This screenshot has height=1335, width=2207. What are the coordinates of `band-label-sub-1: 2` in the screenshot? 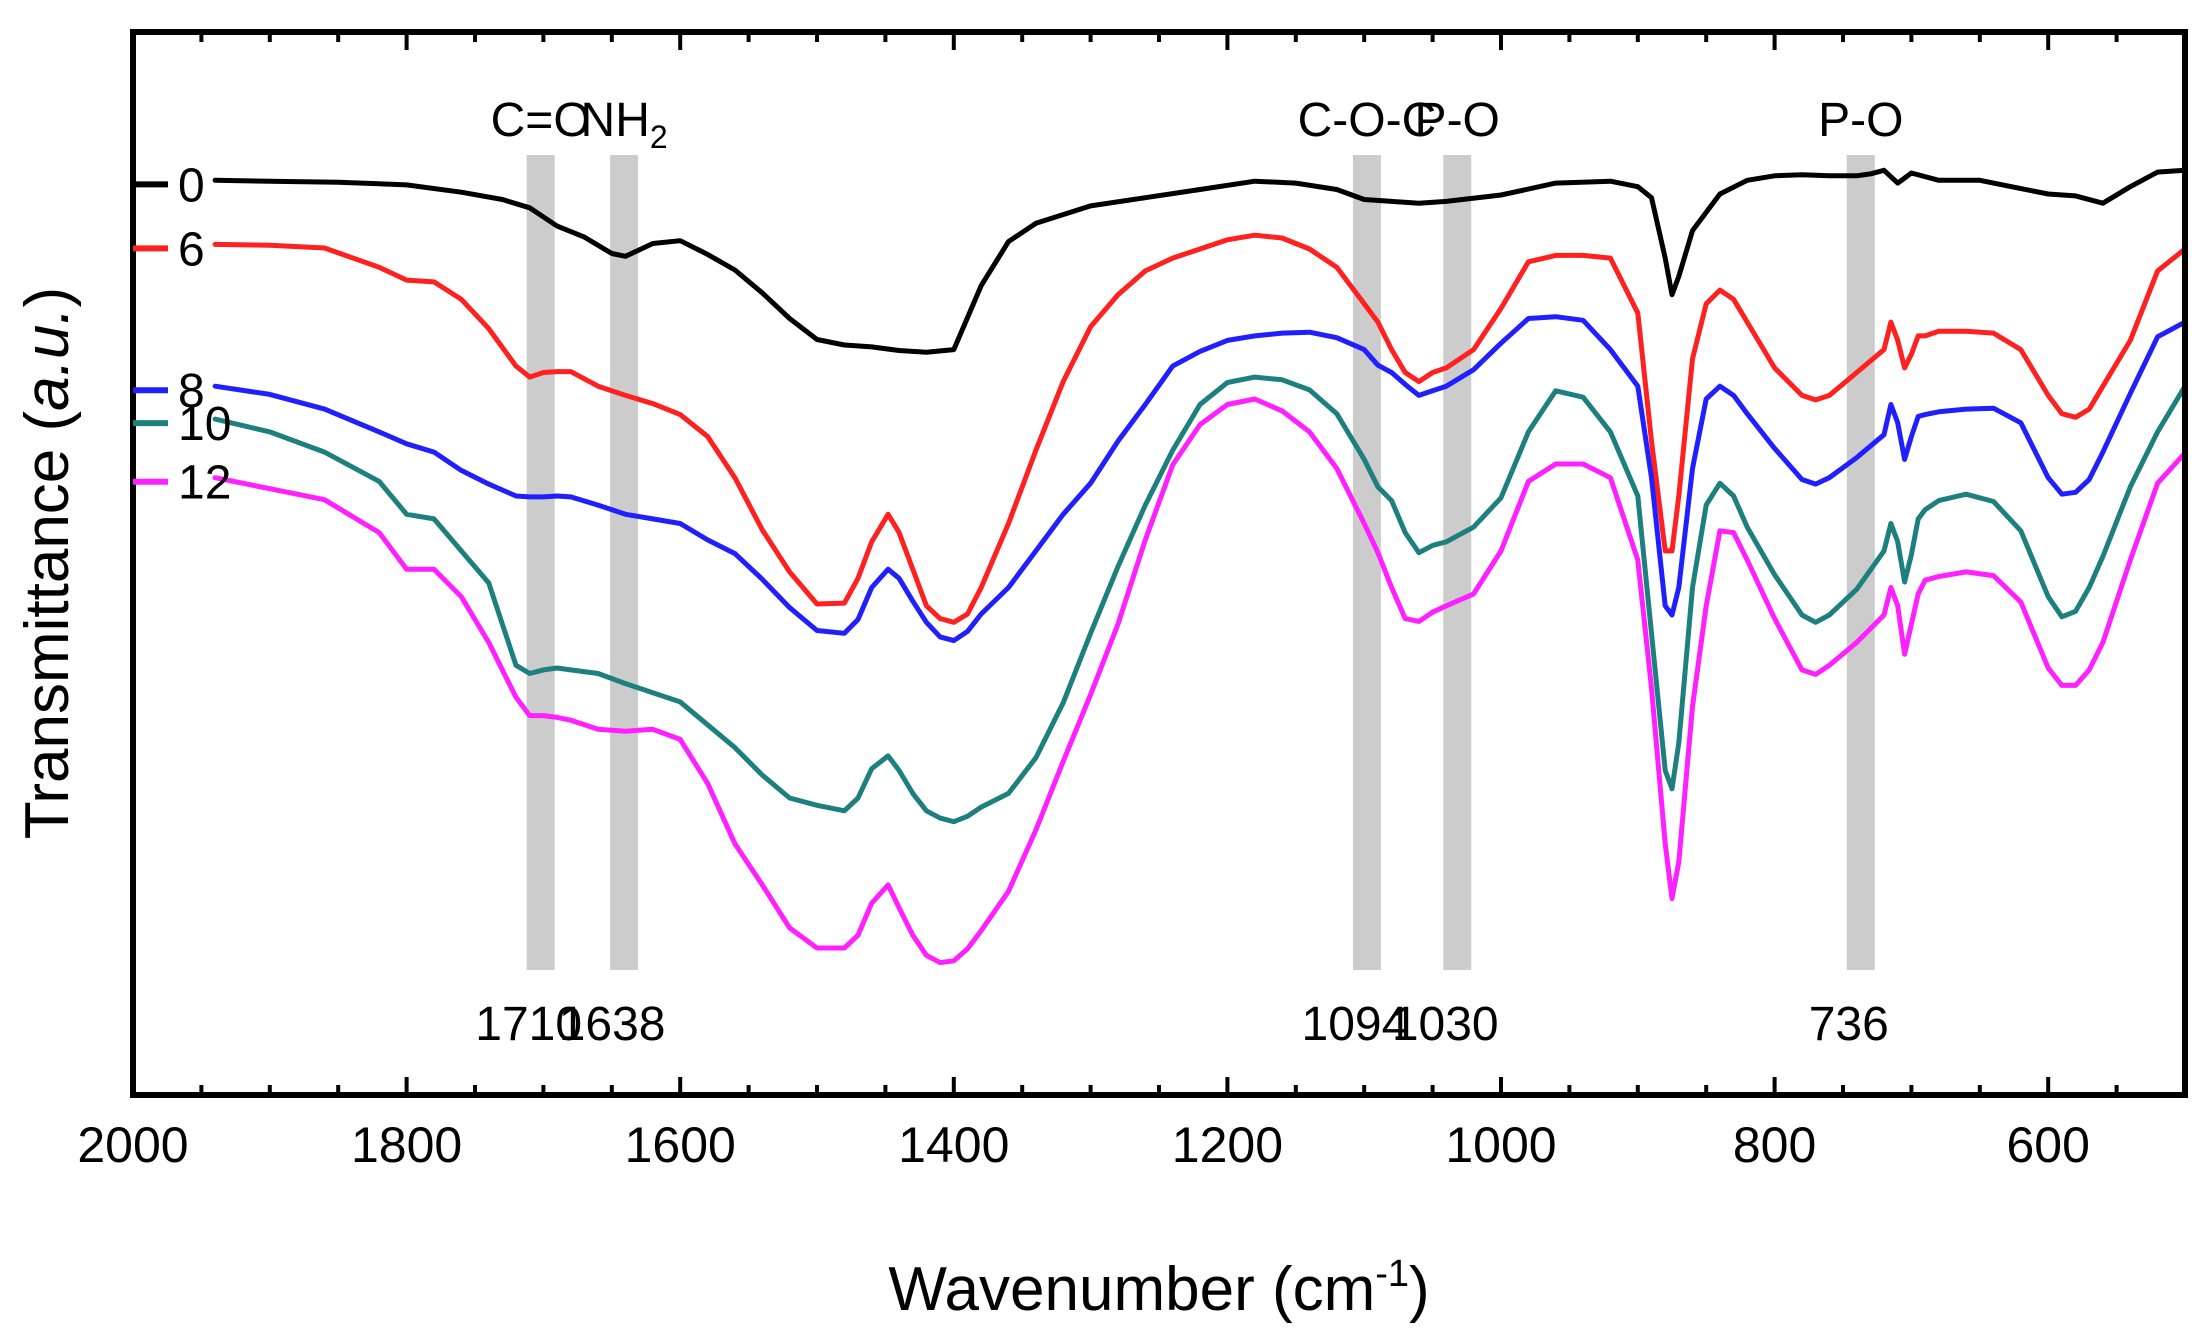 It's located at (659, 137).